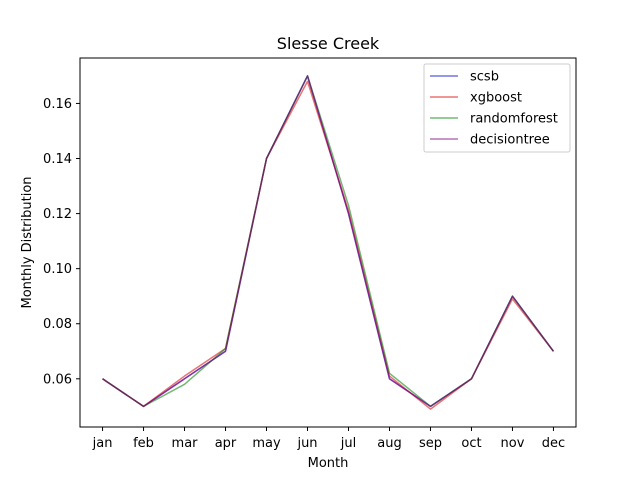 The height and width of the screenshot is (480, 640). What do you see at coordinates (553, 443) in the screenshot?
I see `x-tick-label: dec` at bounding box center [553, 443].